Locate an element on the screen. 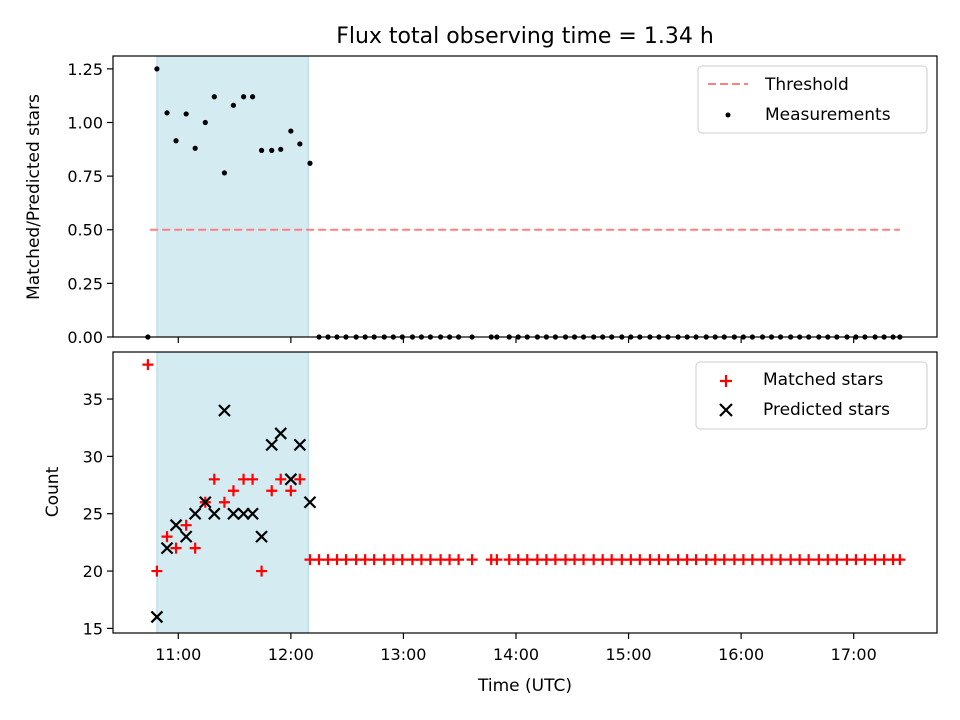  y-tick-label: 25 is located at coordinates (93, 514).